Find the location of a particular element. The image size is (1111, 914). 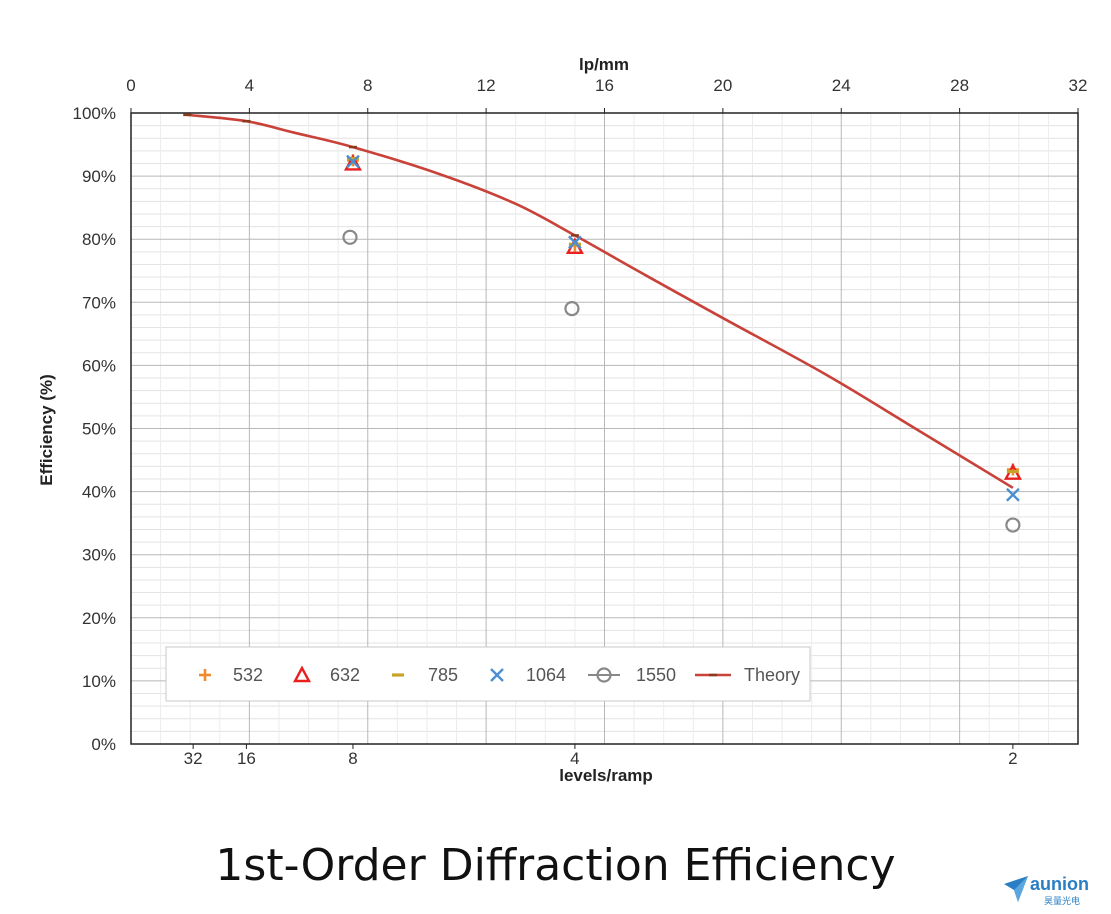

legend-label-1550: 1550 is located at coordinates (656, 675).